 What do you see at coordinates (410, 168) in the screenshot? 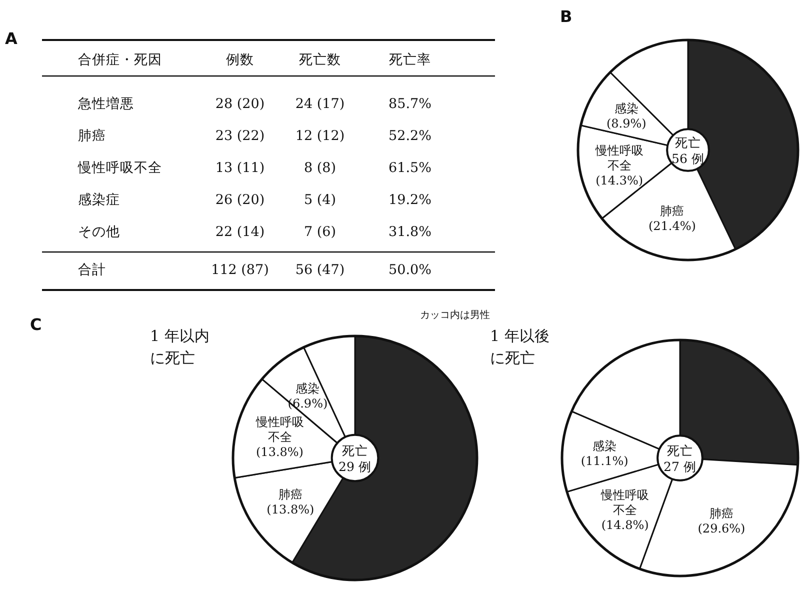
I see `text: 61.5%` at bounding box center [410, 168].